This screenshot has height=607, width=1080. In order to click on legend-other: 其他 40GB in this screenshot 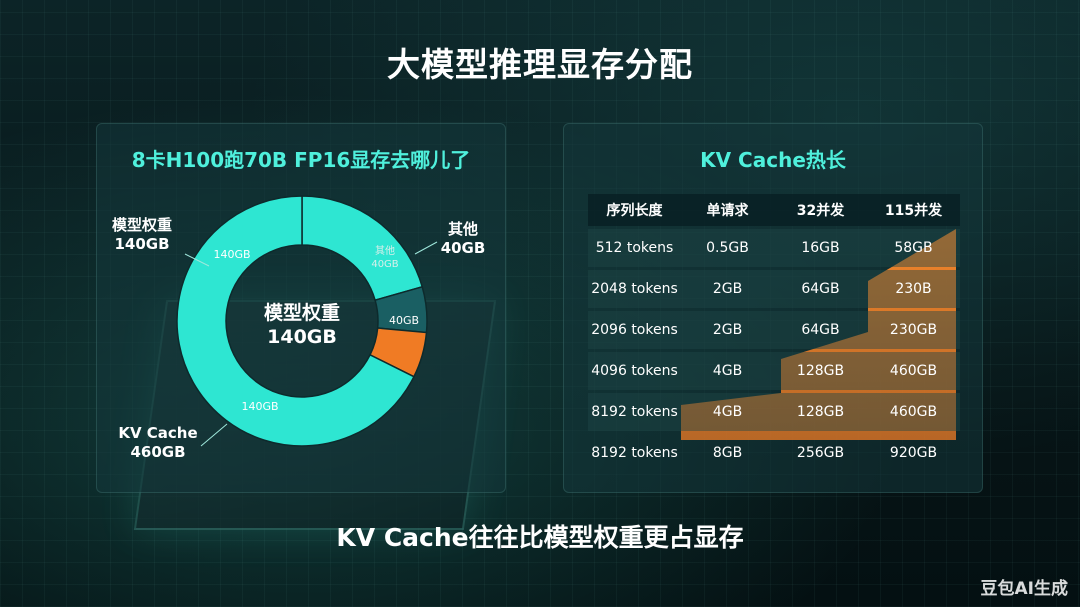, I will do `click(463, 239)`.